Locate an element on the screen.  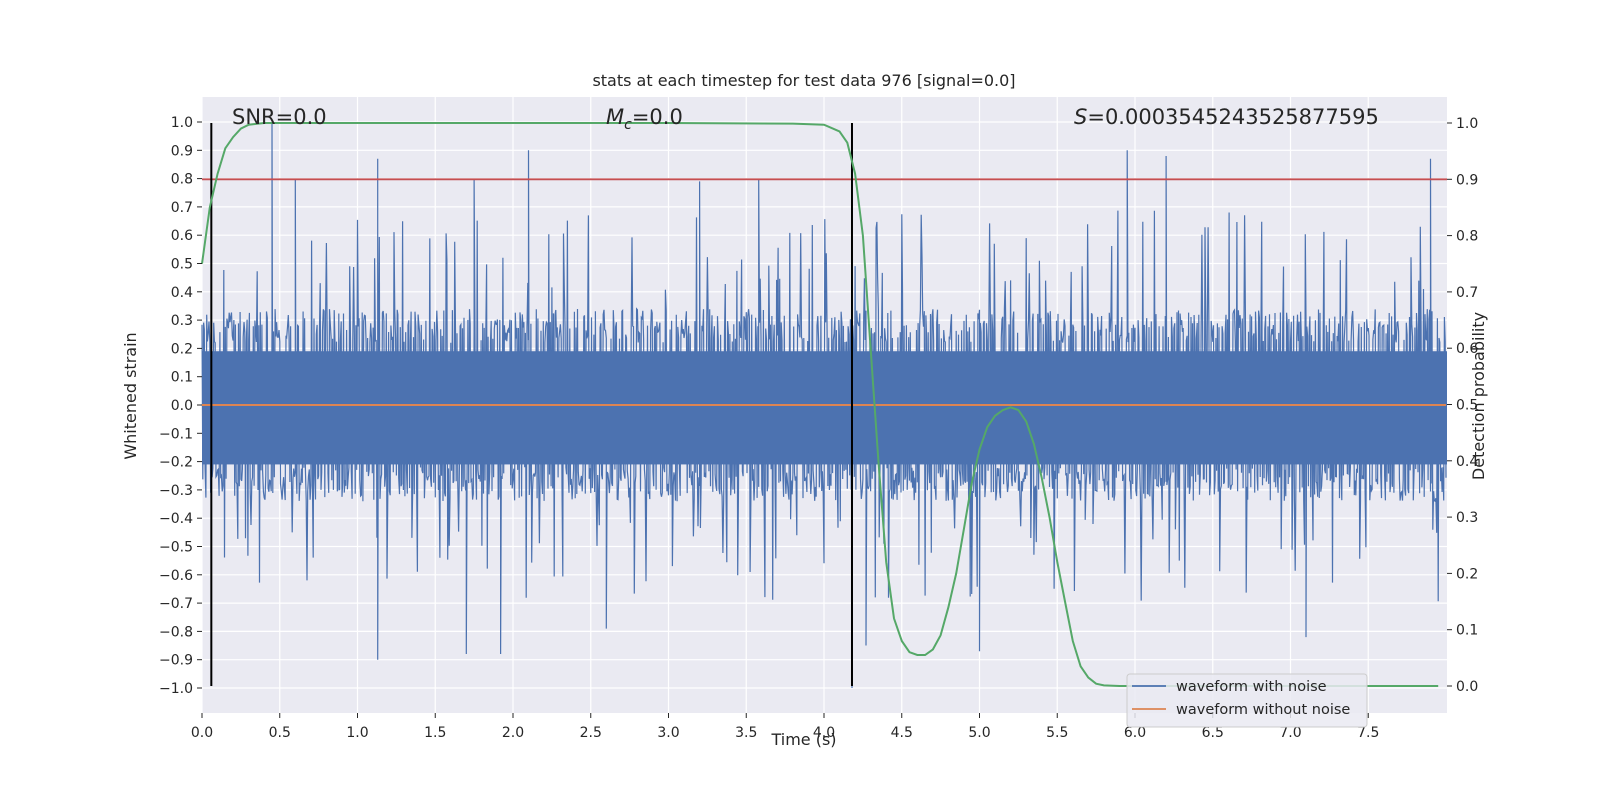
x-tick-label: 0.5 is located at coordinates (280, 733).